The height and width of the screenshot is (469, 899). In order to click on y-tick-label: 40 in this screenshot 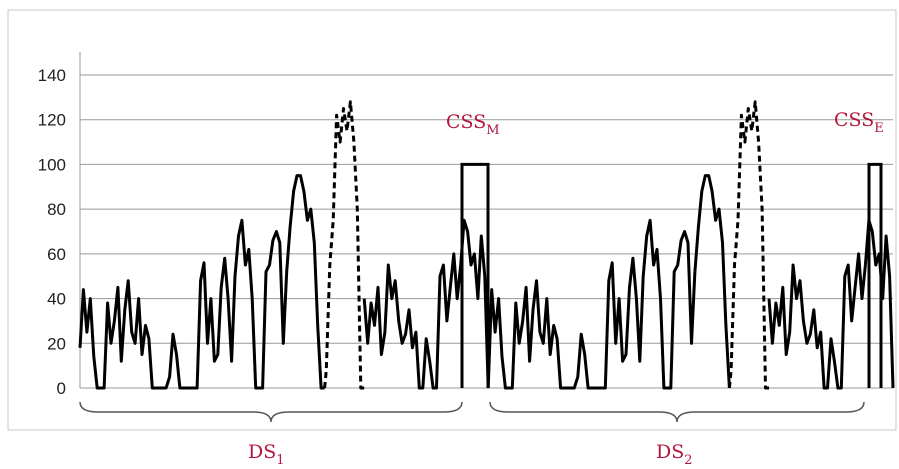, I will do `click(56, 299)`.